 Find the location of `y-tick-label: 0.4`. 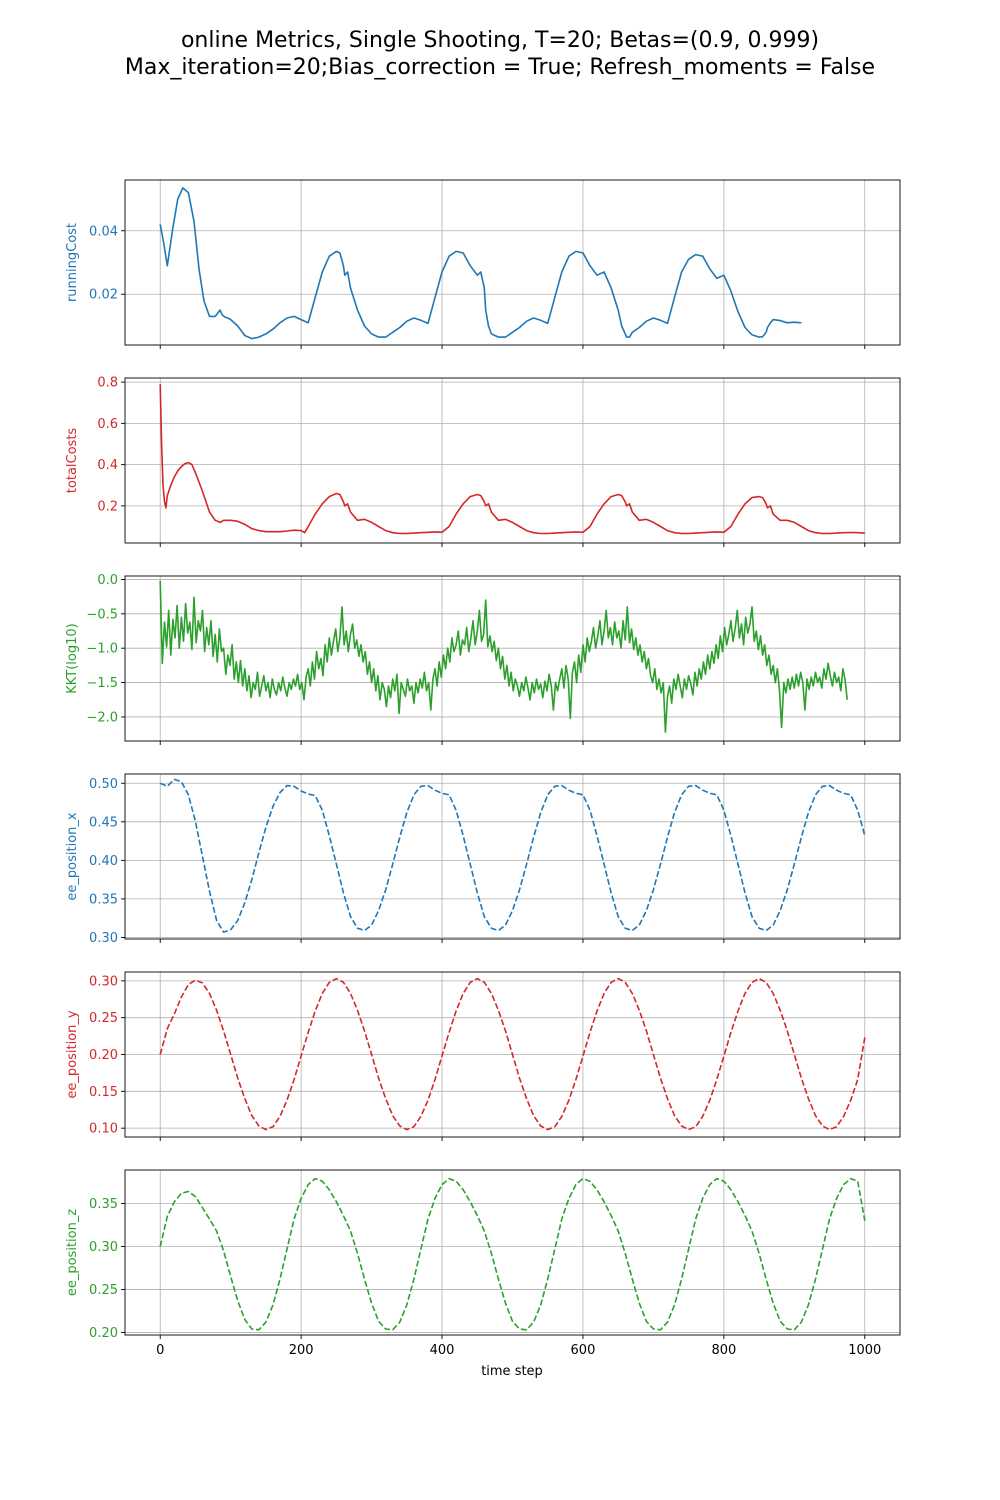

y-tick-label: 0.4 is located at coordinates (107, 465).